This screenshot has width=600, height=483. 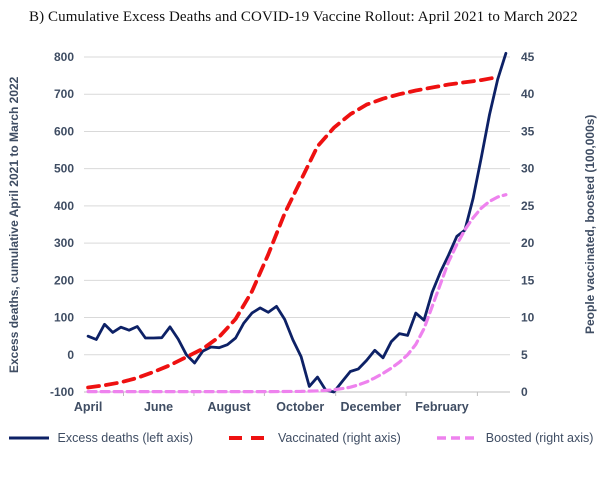 What do you see at coordinates (70, 355) in the screenshot?
I see `left-axis-tick-label: 0` at bounding box center [70, 355].